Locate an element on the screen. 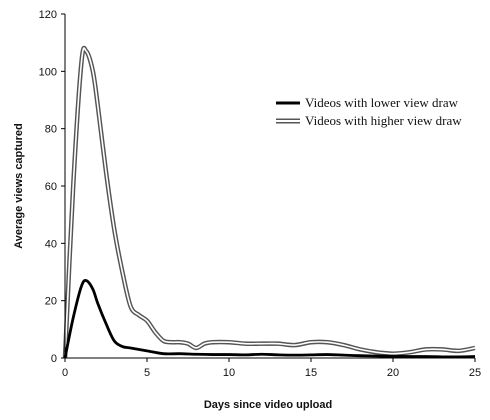  x-axis-title: Days since video upload is located at coordinates (268, 405).